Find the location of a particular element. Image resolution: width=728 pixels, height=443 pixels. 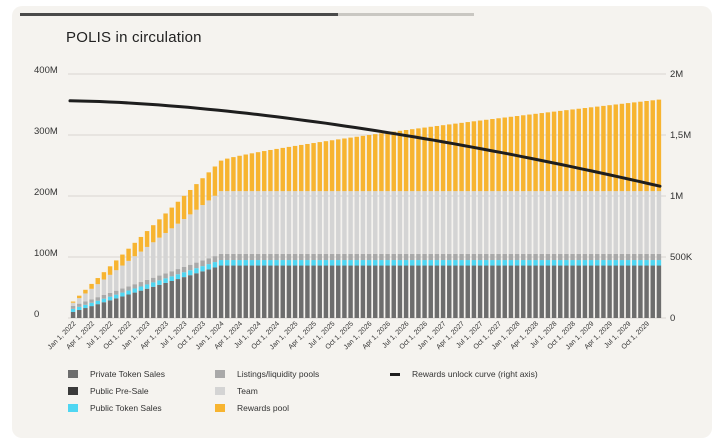

legend-swatch is located at coordinates (73, 374).